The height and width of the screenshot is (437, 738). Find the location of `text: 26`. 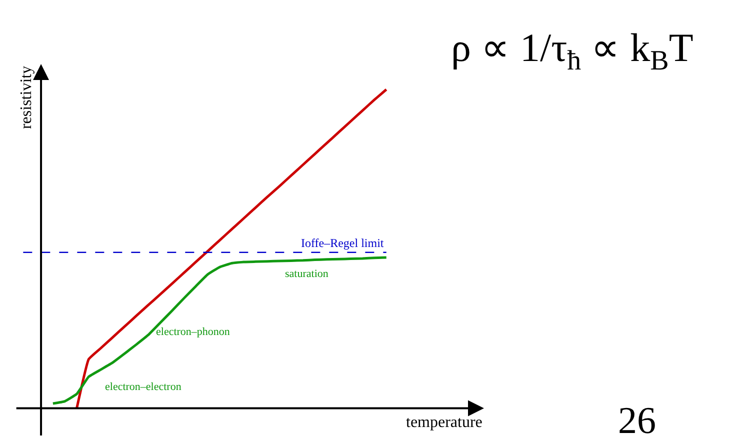

text: 26 is located at coordinates (637, 418).